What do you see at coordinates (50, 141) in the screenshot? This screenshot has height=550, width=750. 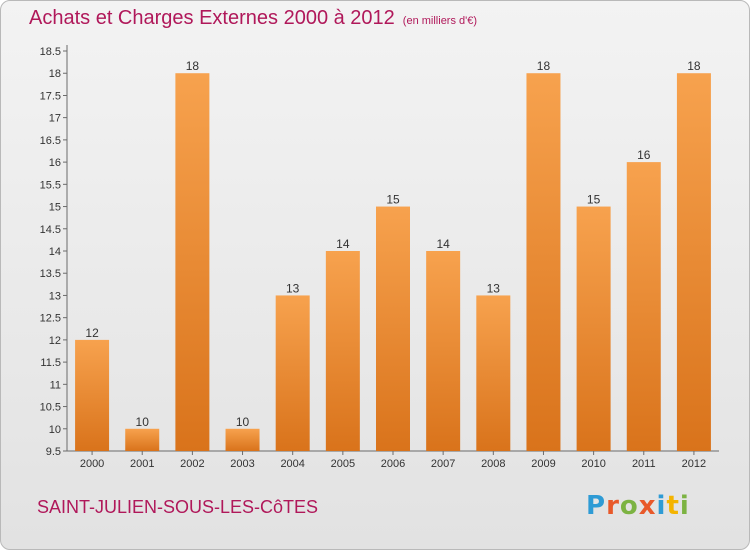 I see `y-tick-label: 16.5` at bounding box center [50, 141].